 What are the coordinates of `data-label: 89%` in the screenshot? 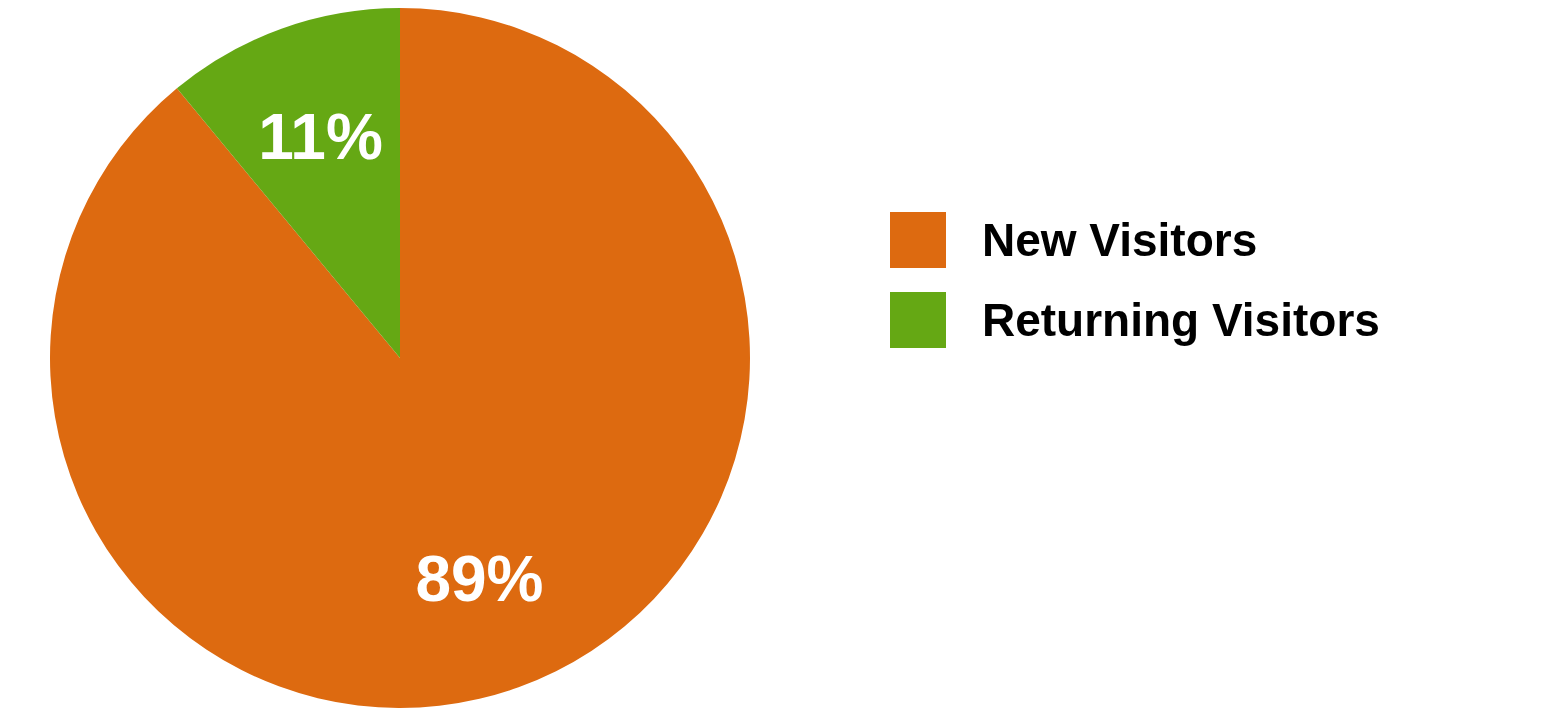 It's located at (479, 578).